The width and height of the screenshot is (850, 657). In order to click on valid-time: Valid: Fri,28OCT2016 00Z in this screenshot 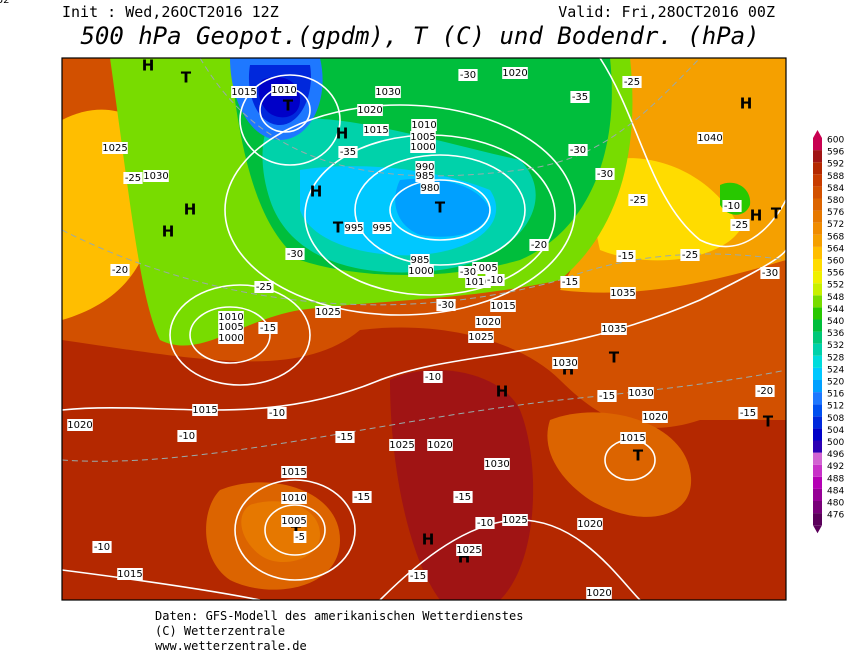, I will do `click(666, 12)`.